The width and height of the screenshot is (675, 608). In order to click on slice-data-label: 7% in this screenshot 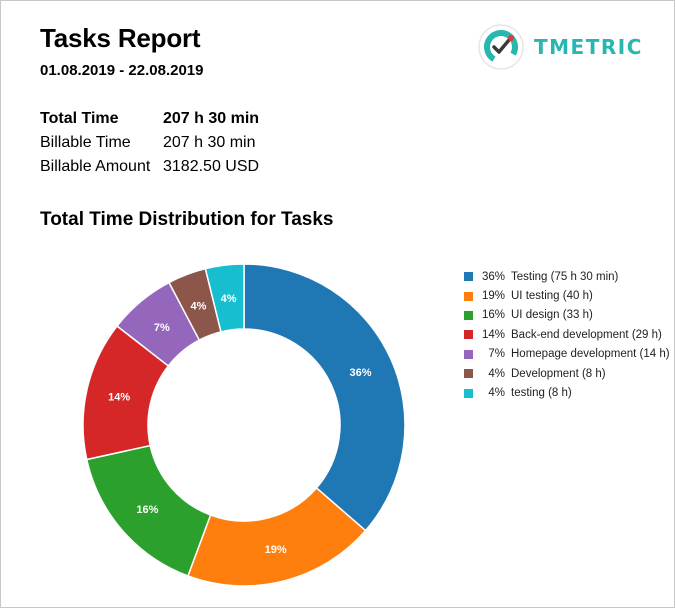, I will do `click(162, 328)`.